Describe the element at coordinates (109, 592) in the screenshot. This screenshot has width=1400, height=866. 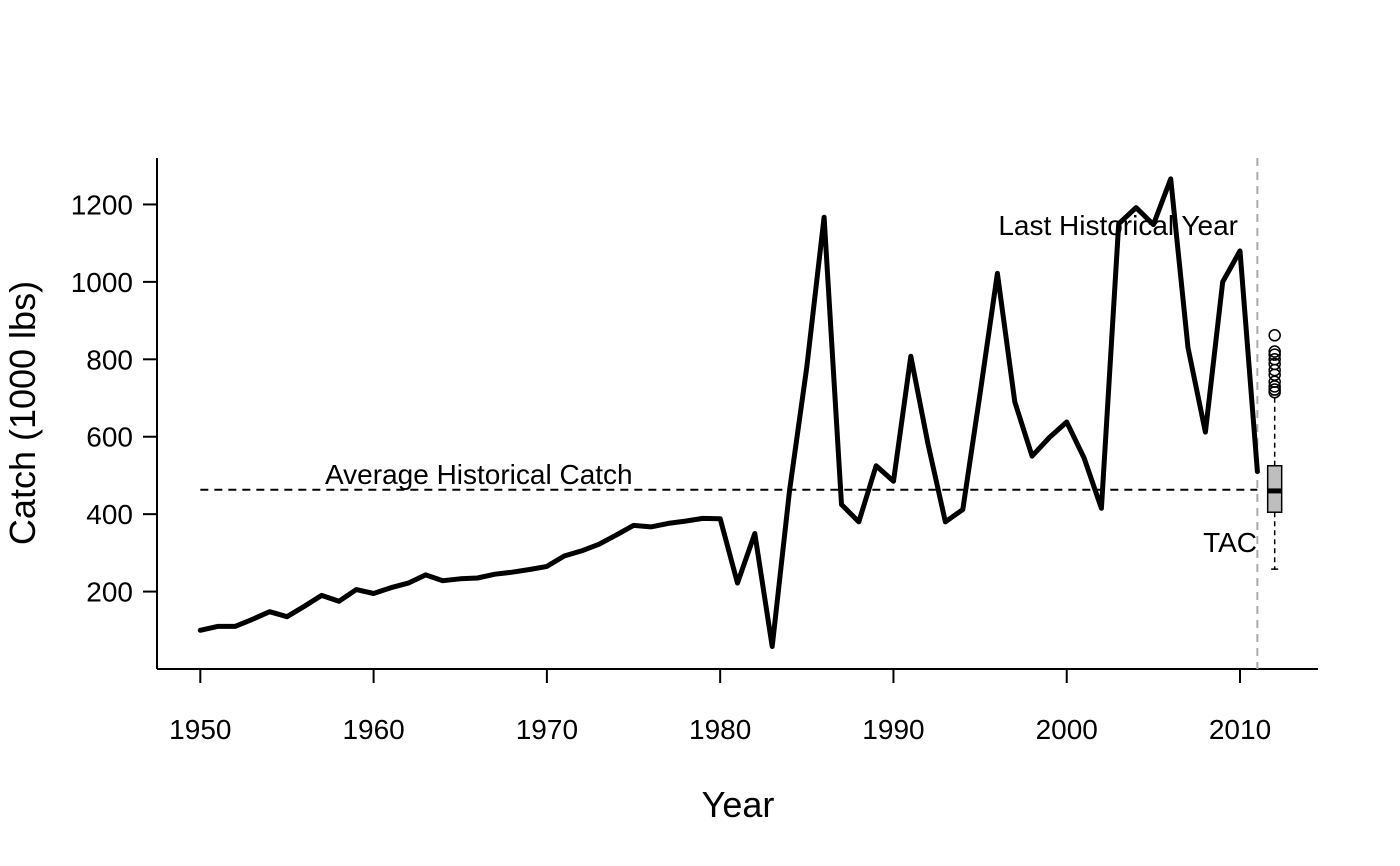
I see `y-tick-label: 200` at that location.